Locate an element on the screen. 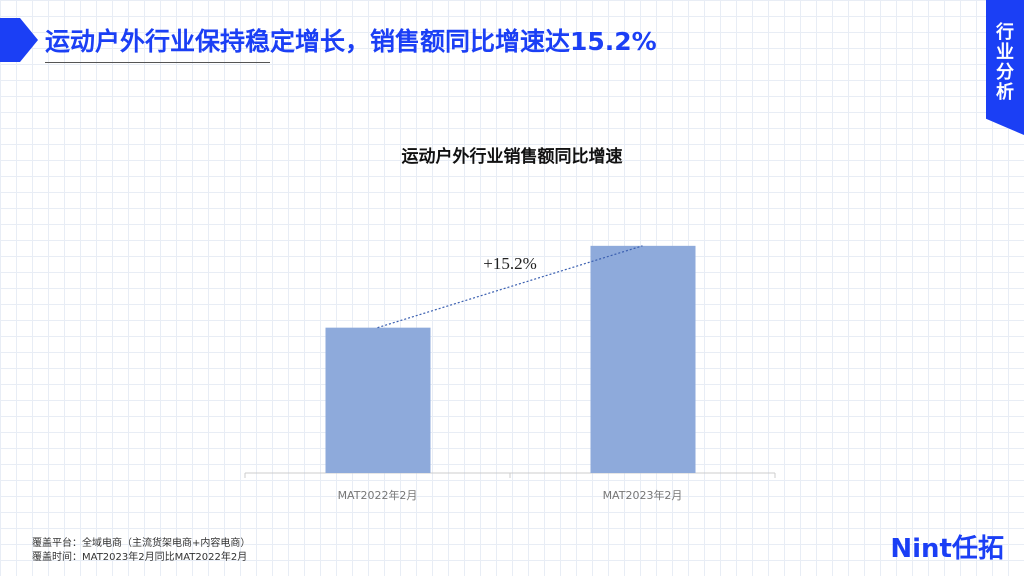 The width and height of the screenshot is (1024, 576). title-rule is located at coordinates (157, 62).